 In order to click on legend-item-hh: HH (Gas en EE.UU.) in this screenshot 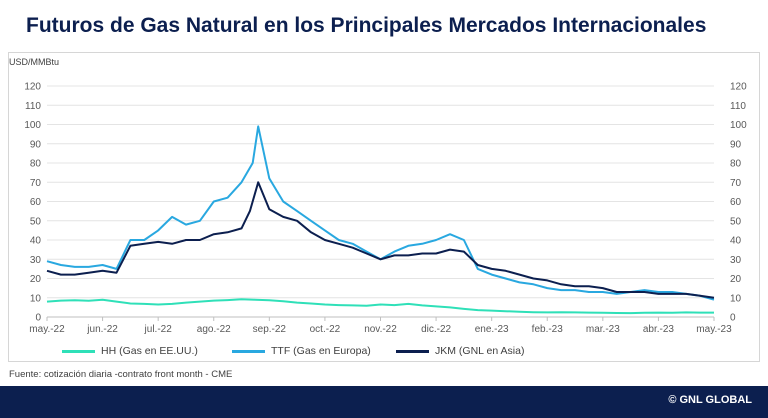, I will do `click(130, 351)`.